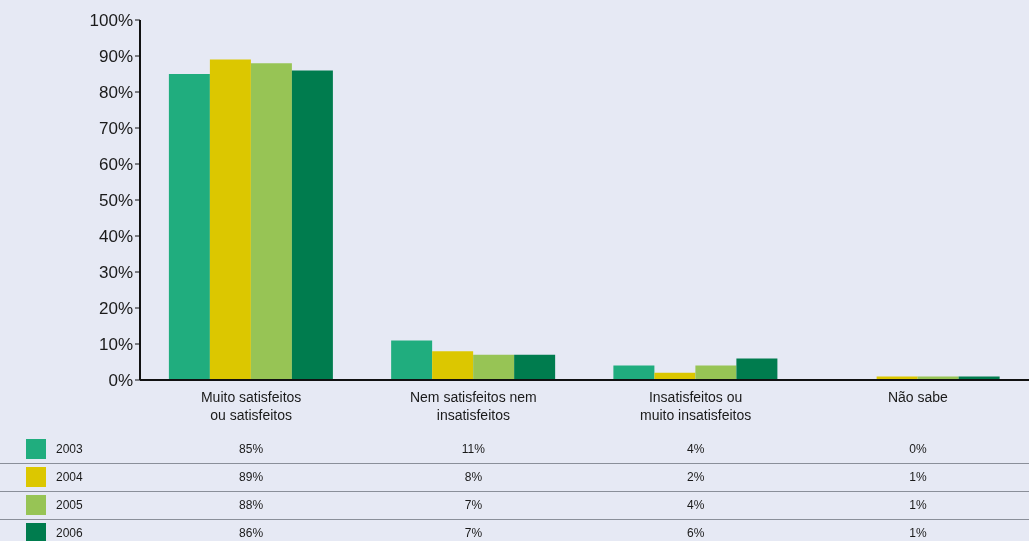  What do you see at coordinates (115, 345) in the screenshot?
I see `y-tick-label: 10%` at bounding box center [115, 345].